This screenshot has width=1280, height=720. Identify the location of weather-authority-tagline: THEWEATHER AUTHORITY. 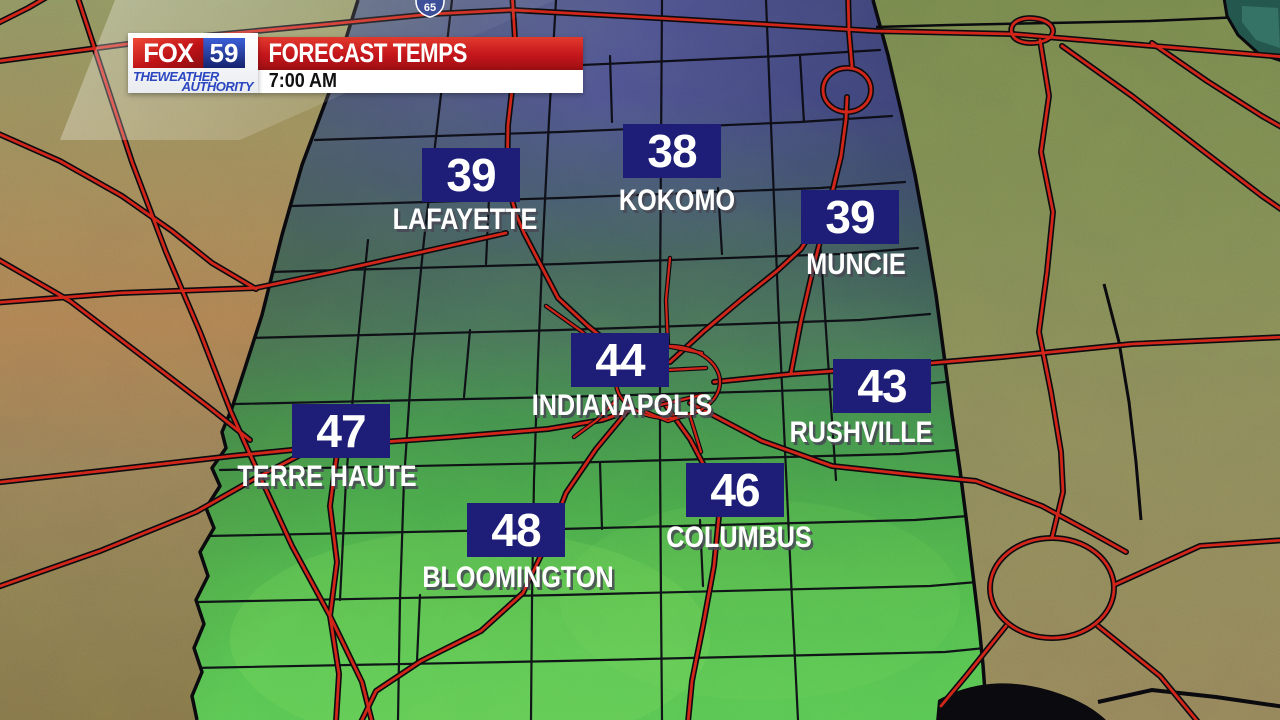
(193, 81).